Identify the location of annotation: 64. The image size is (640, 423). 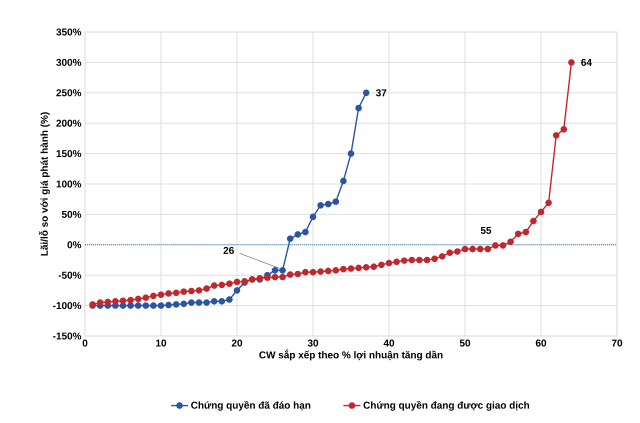
(586, 62).